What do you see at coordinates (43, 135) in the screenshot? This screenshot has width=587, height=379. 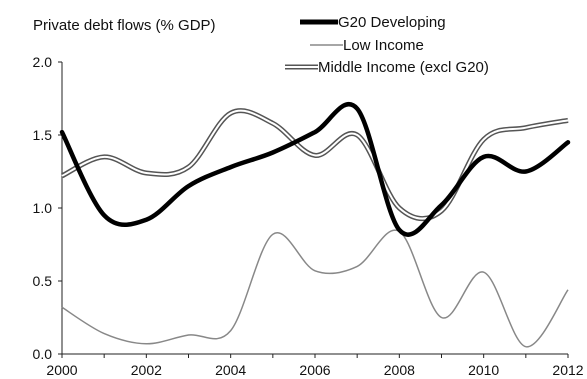 I see `y-tick-label: 1.5` at bounding box center [43, 135].